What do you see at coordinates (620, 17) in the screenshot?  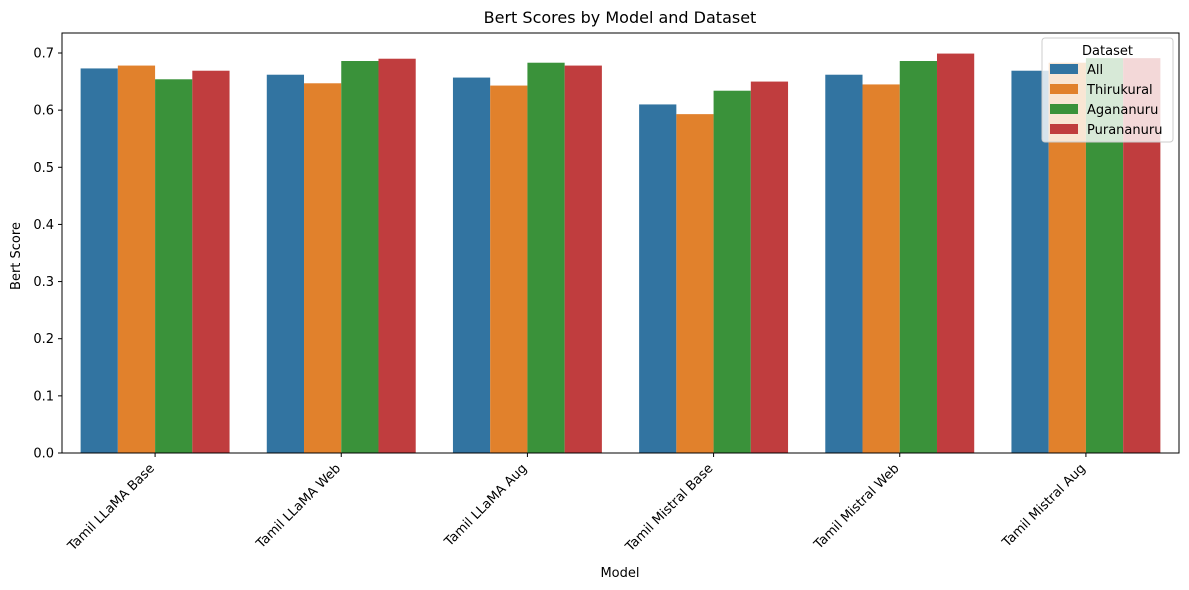 I see `chart-title: Bert Scores by Model and Dataset` at bounding box center [620, 17].